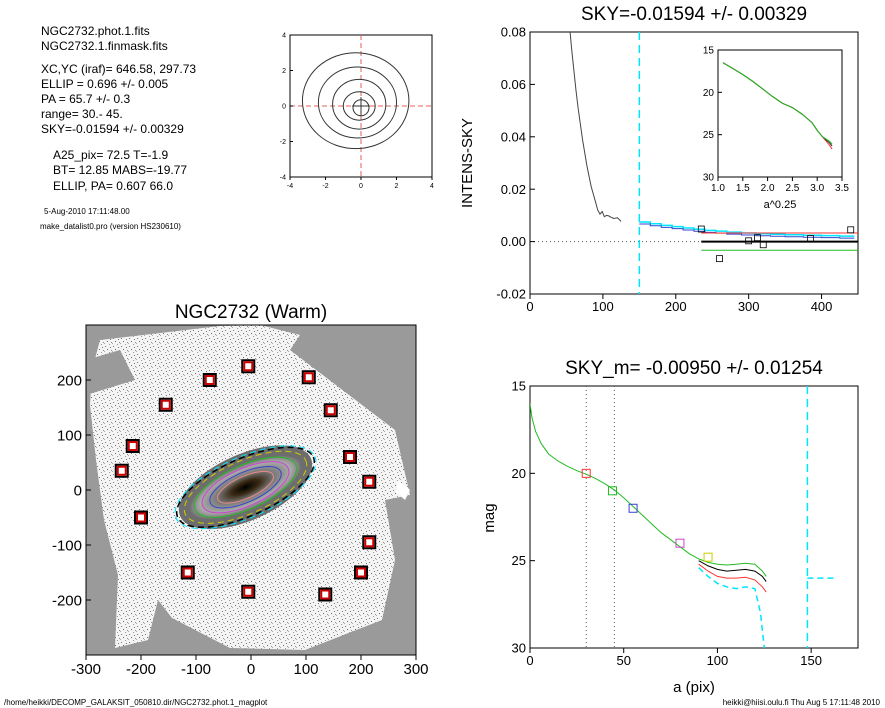  I want to click on mag-yellow-square-marker, so click(708, 557).